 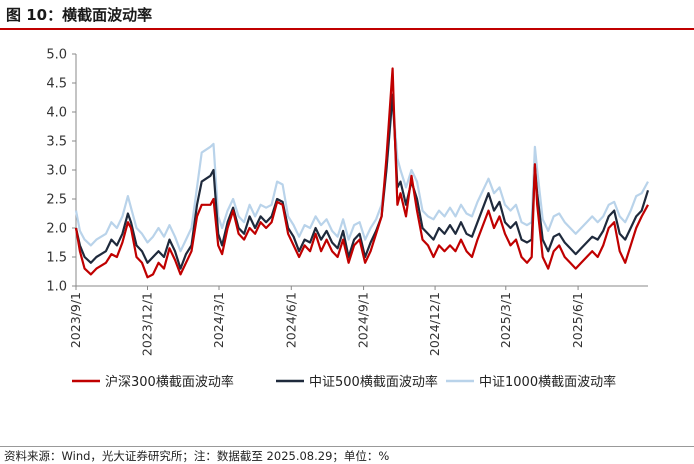 I want to click on y-tick-label: 5.0, so click(x=56, y=55).